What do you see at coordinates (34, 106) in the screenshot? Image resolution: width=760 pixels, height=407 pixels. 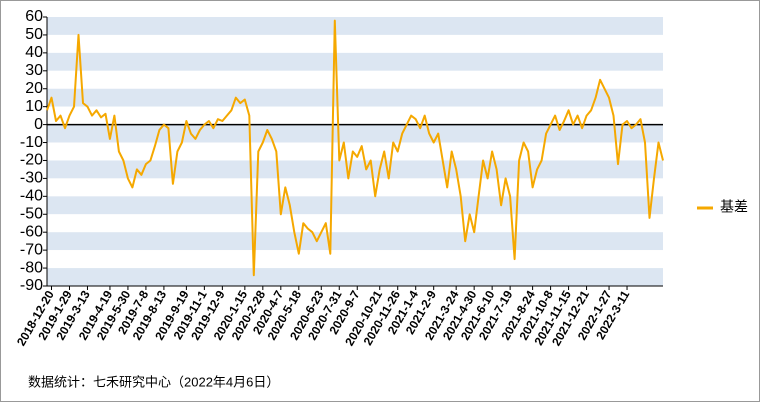 I see `y-tick-label: 10` at bounding box center [34, 106].